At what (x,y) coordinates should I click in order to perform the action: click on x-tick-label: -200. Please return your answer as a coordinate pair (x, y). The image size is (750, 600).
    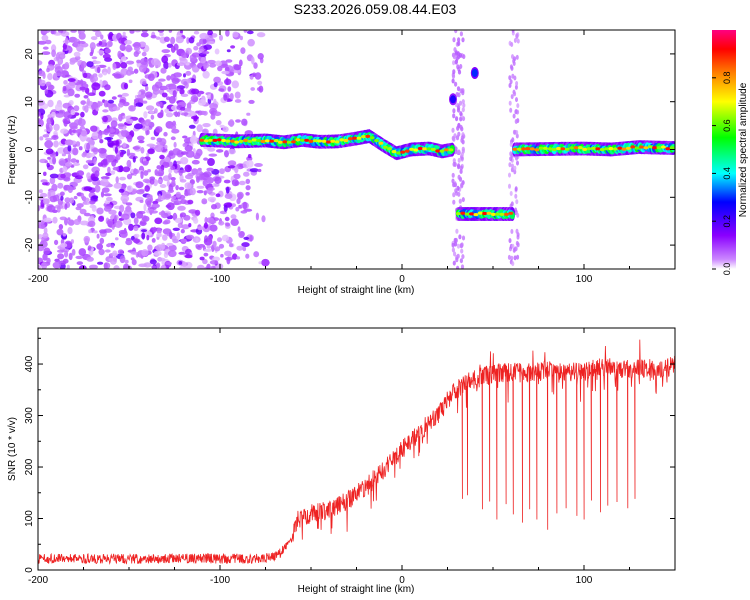
    Looking at the image, I should click on (38, 580).